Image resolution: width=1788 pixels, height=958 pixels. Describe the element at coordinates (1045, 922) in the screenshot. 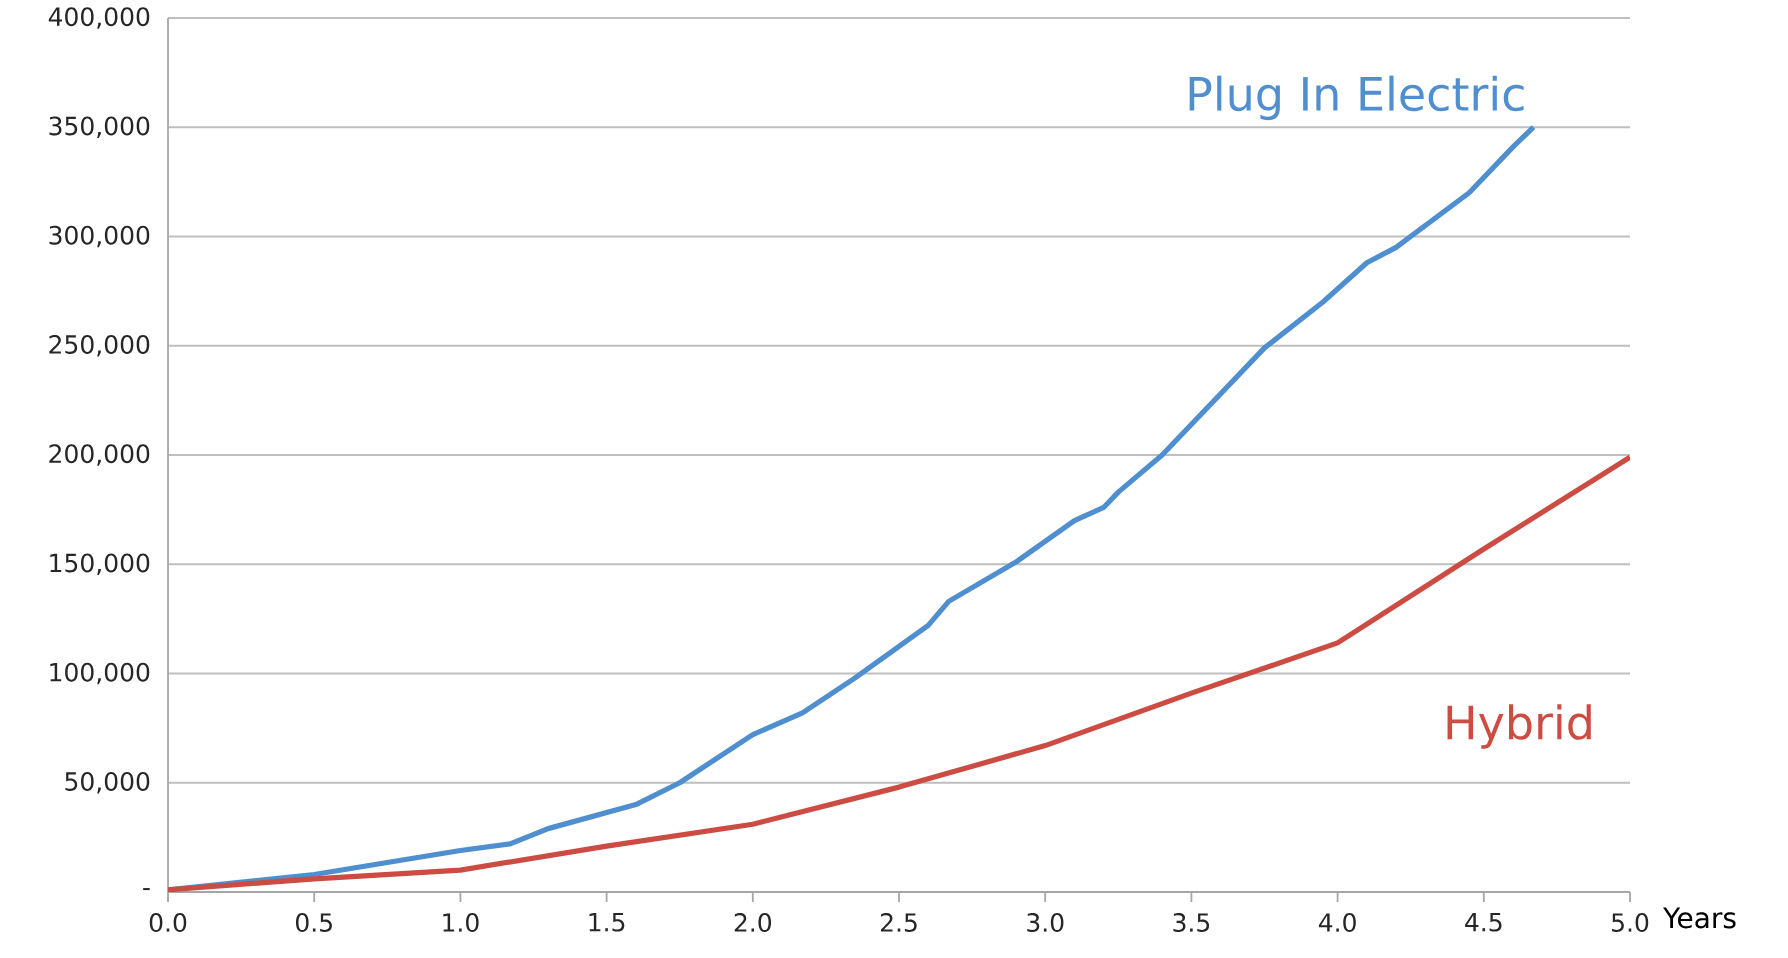

I see `x-tick-label: 3.0` at that location.